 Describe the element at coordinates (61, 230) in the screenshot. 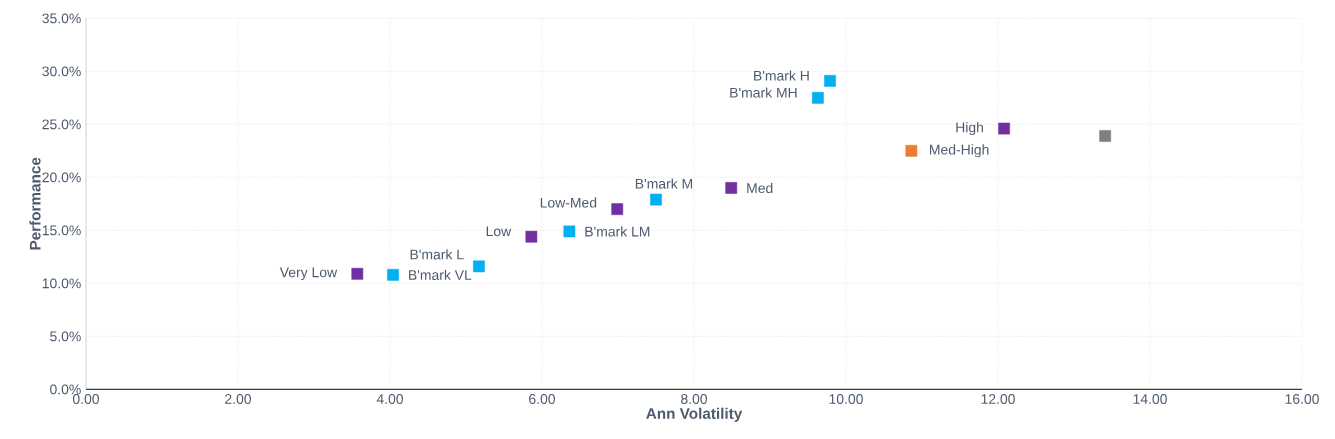

I see `y-tick-label: 15.0%` at that location.